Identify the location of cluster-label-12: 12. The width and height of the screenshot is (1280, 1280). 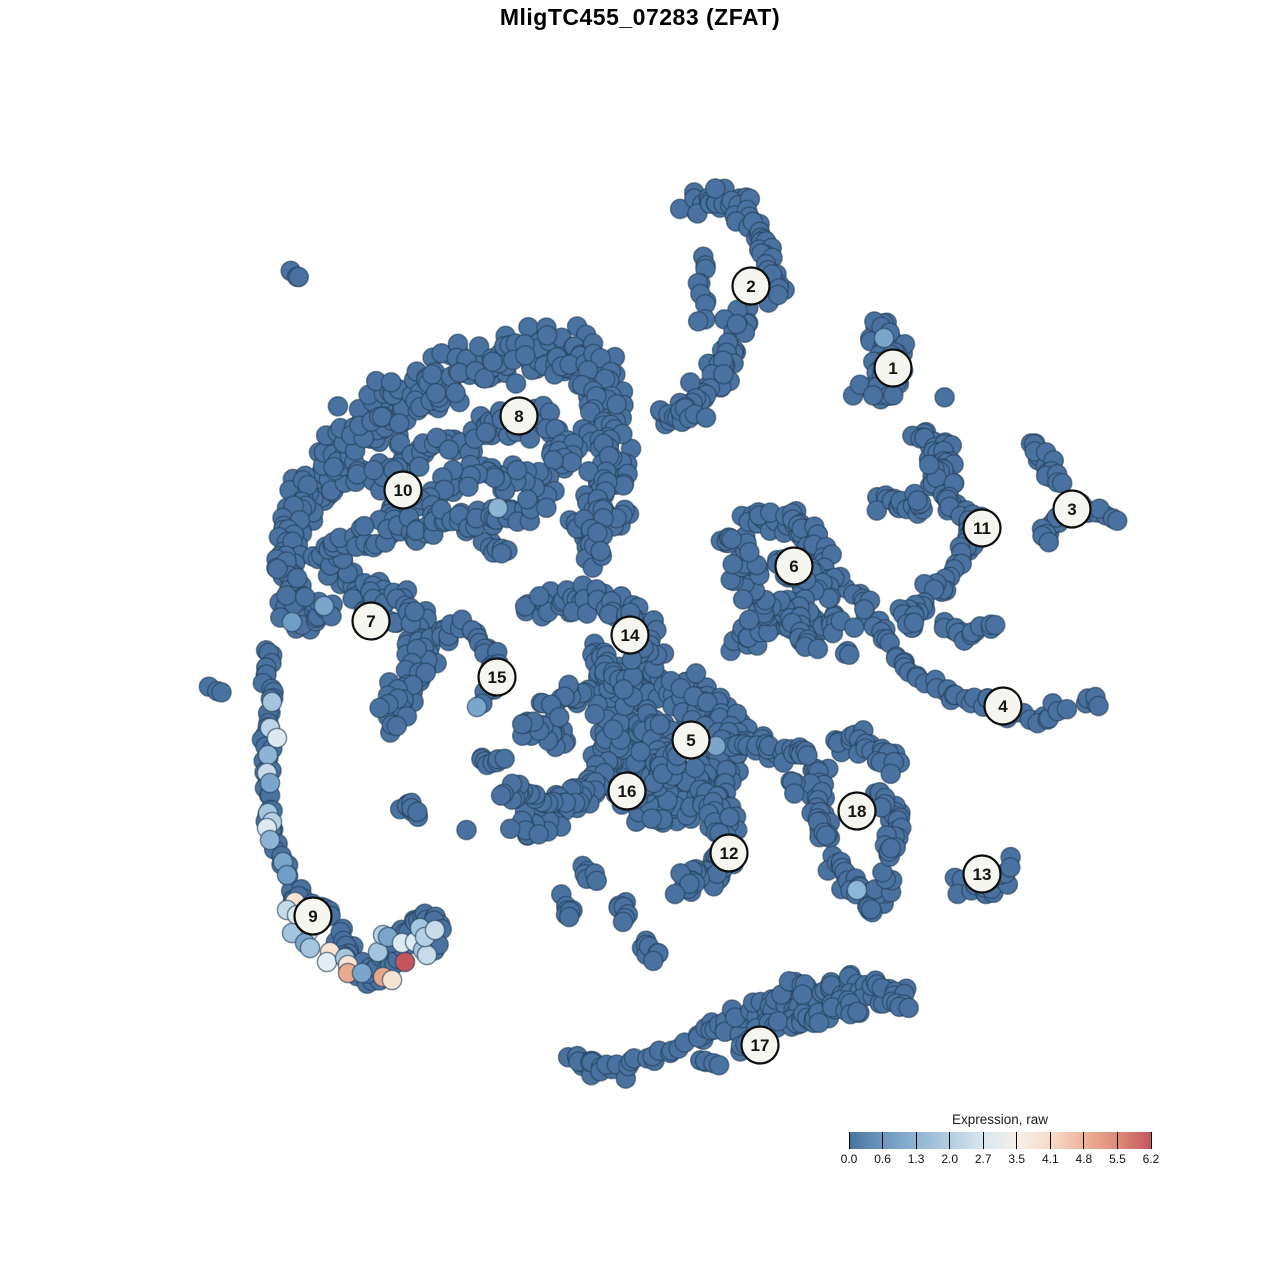
(729, 853).